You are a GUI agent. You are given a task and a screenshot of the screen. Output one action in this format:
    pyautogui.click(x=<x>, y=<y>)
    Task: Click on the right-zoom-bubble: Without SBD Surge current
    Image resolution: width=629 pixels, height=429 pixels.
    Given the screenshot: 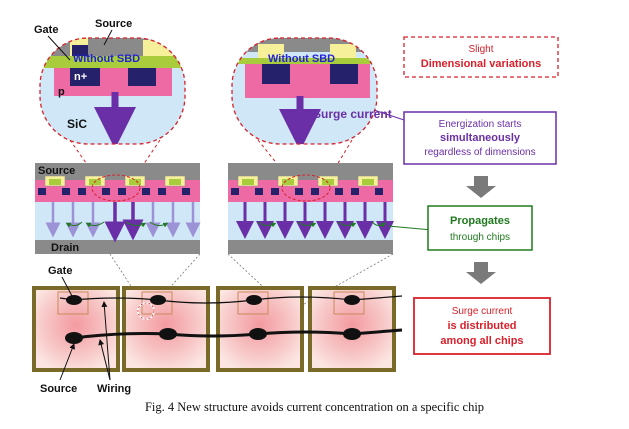 What is the action you would take?
    pyautogui.click(x=311, y=91)
    